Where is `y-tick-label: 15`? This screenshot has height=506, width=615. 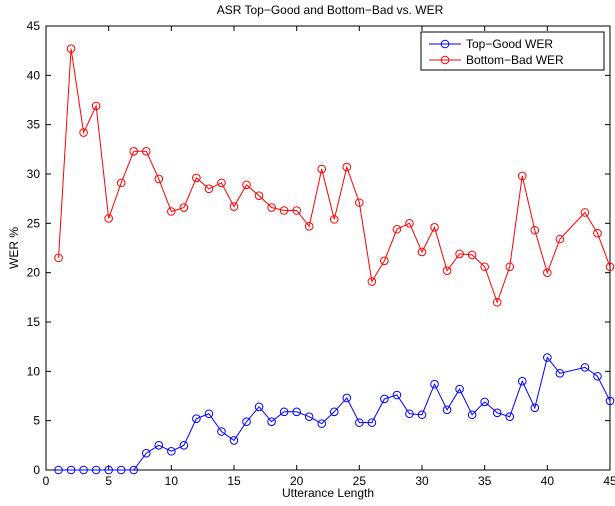
y-tick-label: 15 is located at coordinates (34, 322).